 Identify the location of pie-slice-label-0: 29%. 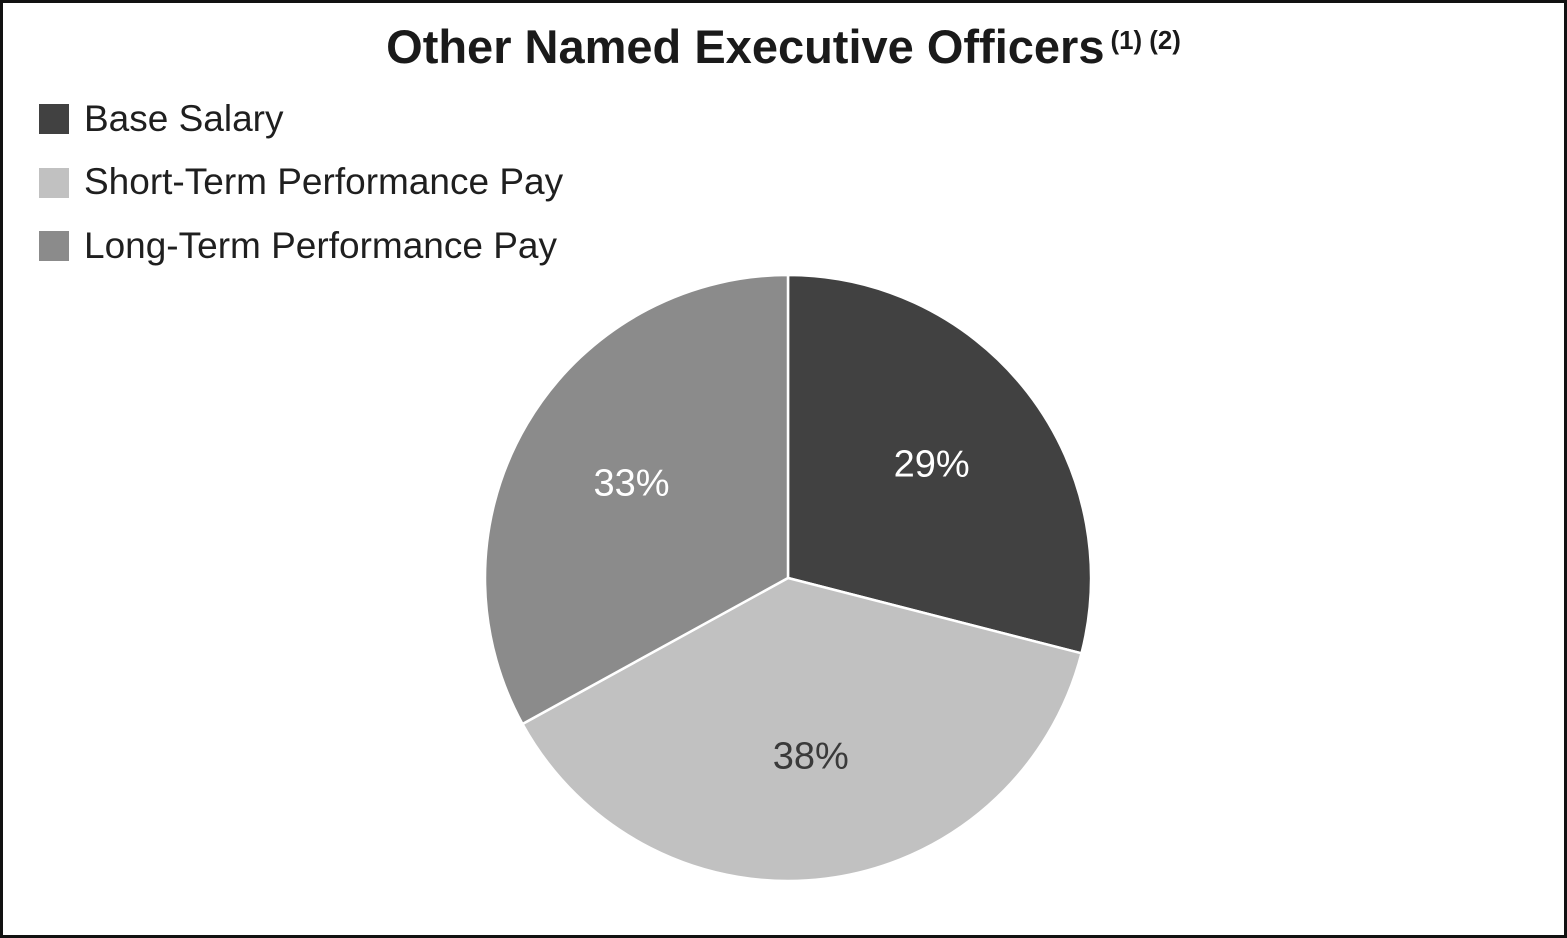
(932, 465).